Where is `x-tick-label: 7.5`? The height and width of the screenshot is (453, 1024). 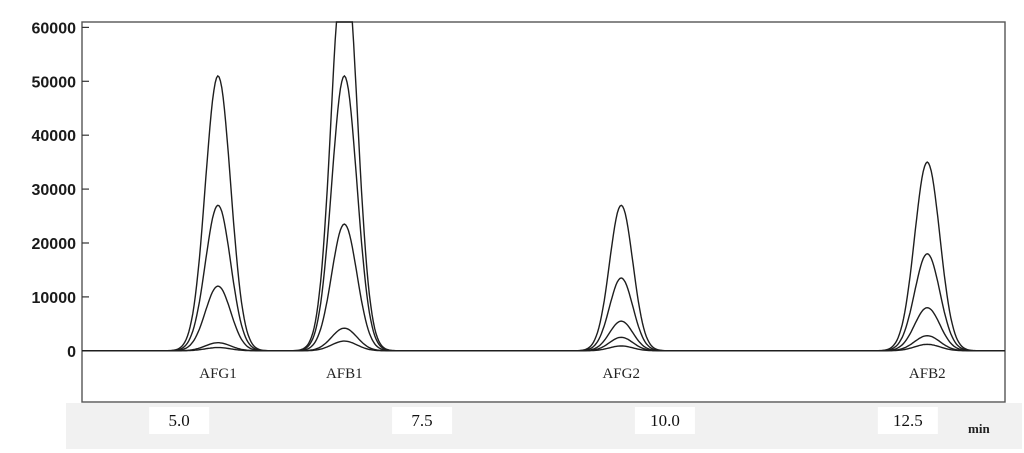 x-tick-label: 7.5 is located at coordinates (421, 420).